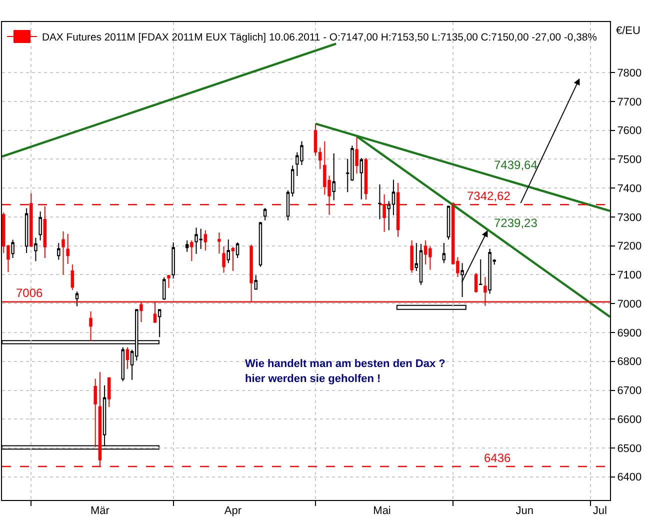 This screenshot has height=520, width=650. What do you see at coordinates (489, 196) in the screenshot?
I see `ref-line-label: 7342,62` at bounding box center [489, 196].